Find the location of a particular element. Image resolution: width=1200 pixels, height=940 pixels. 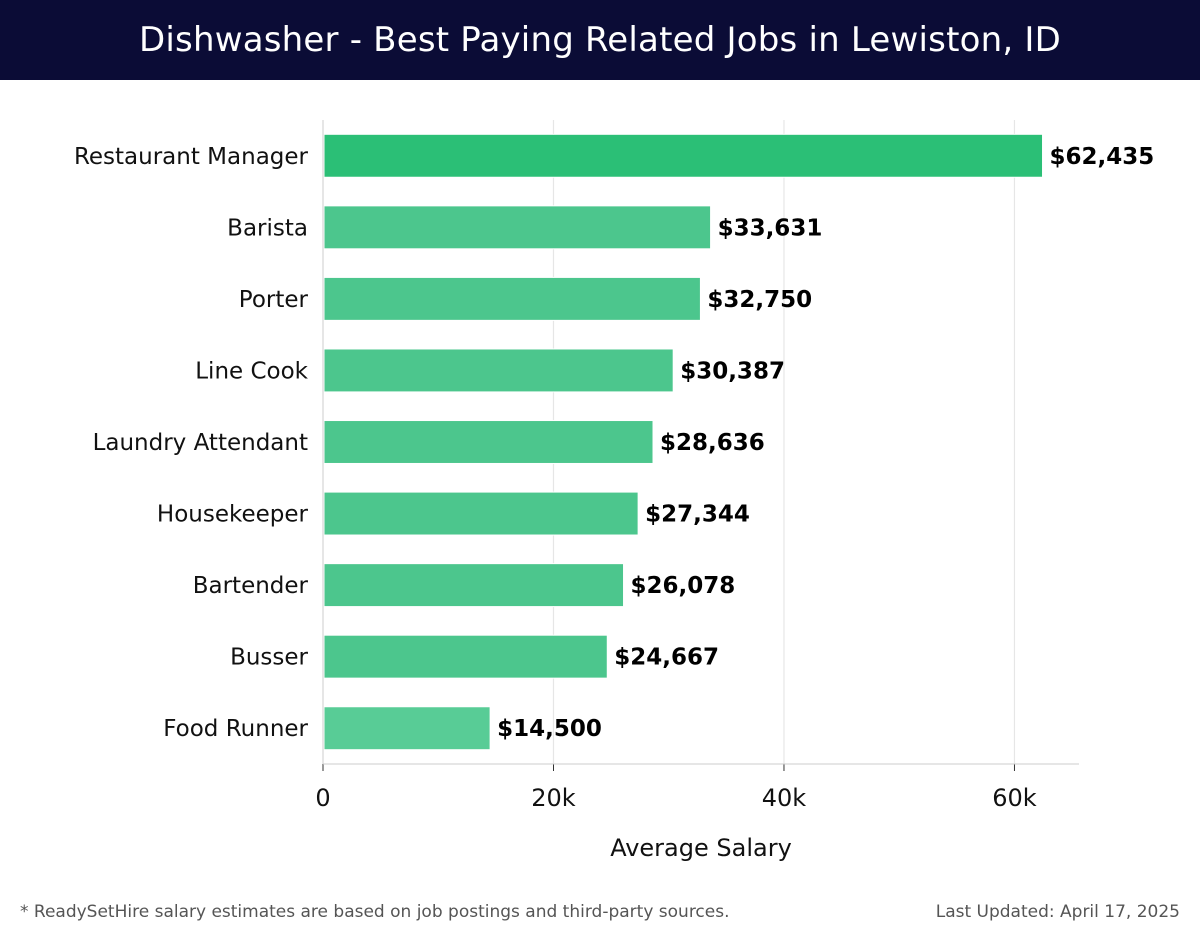

bar-housekeeper is located at coordinates (481, 513).